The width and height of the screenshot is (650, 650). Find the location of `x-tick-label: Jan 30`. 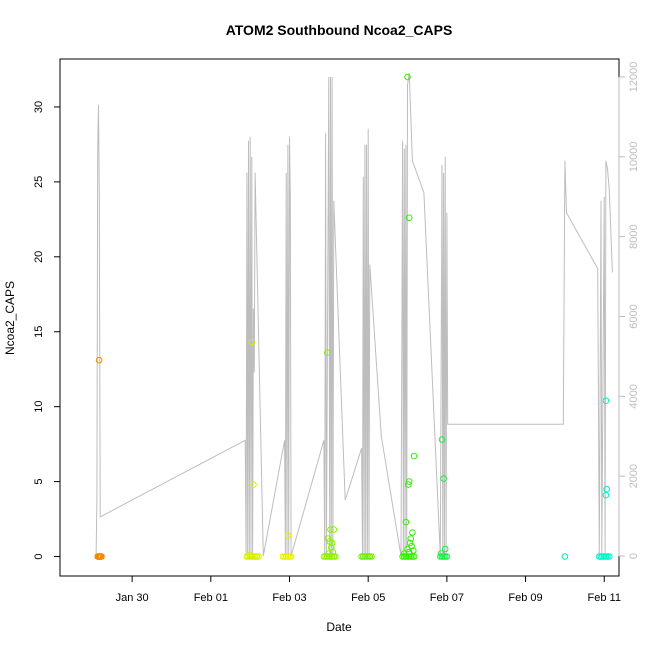

x-tick-label: Jan 30 is located at coordinates (132, 598).